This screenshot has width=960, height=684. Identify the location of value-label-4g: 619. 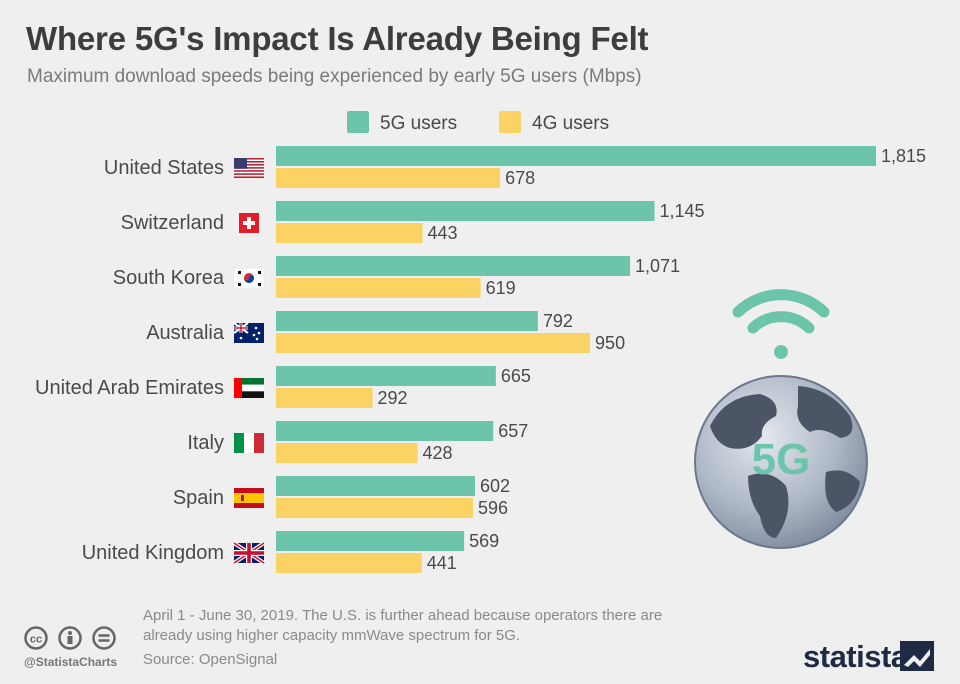
(501, 288).